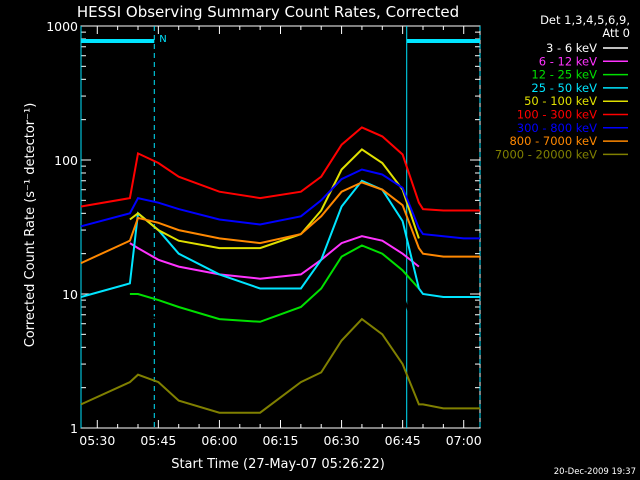 The image size is (640, 480). Describe the element at coordinates (219, 440) in the screenshot. I see `x-tick-label: 06:00` at that location.